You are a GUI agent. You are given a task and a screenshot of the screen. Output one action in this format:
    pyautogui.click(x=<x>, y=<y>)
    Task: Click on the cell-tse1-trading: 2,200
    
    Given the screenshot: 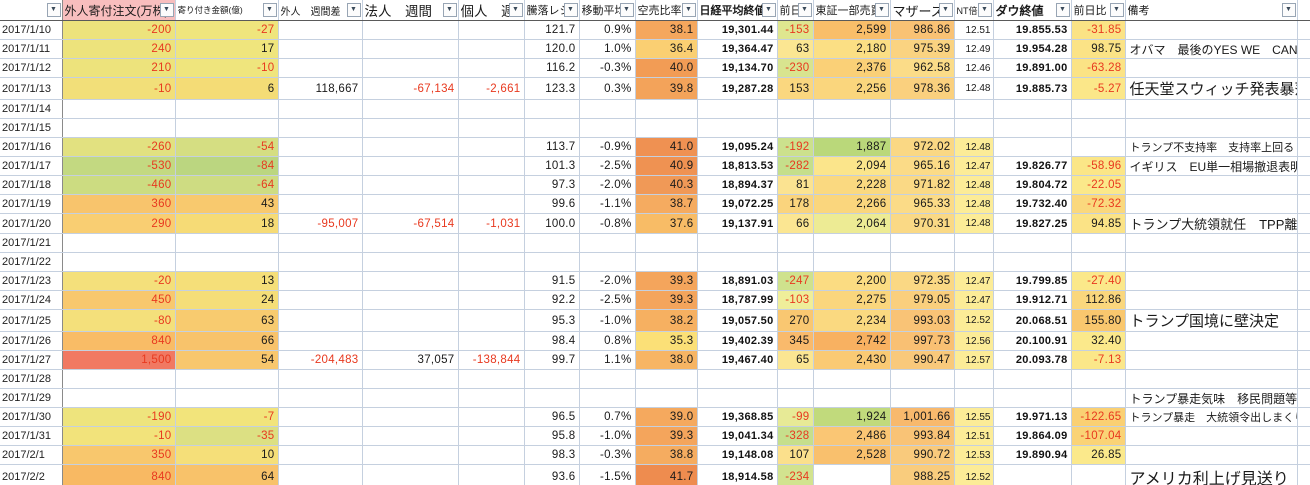 What is the action you would take?
    pyautogui.click(x=852, y=281)
    